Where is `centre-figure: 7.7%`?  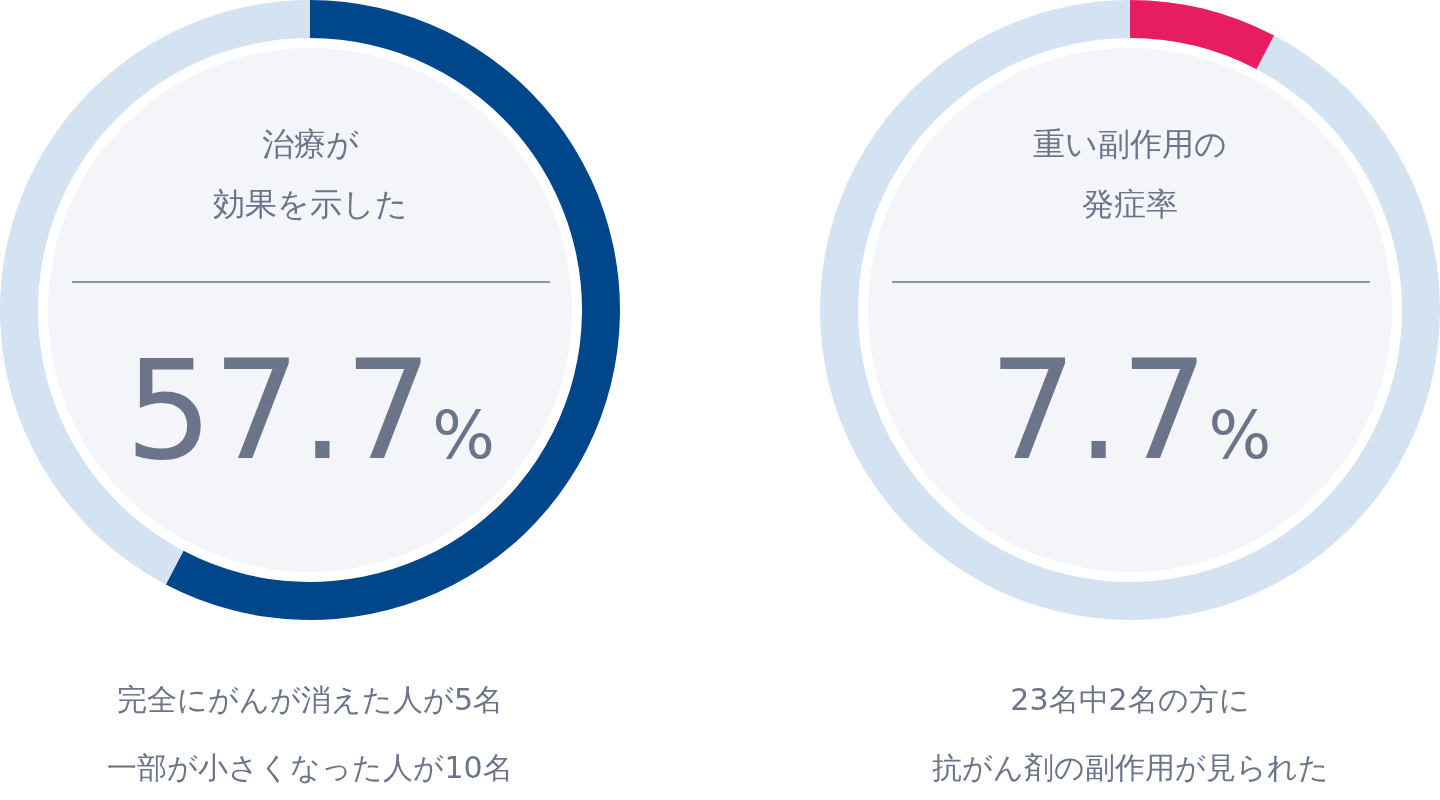
centre-figure: 7.7% is located at coordinates (1130, 410).